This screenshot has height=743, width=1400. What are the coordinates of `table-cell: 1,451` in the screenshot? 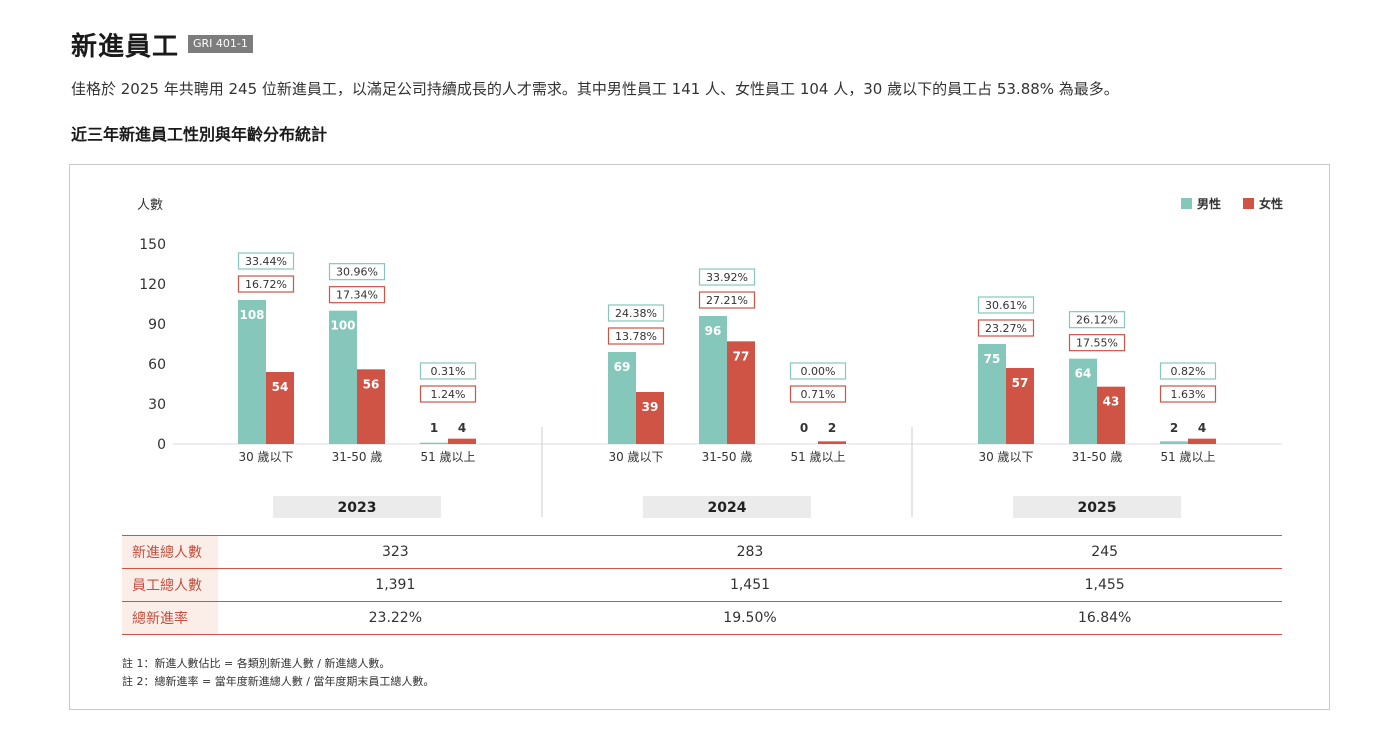 It's located at (750, 585).